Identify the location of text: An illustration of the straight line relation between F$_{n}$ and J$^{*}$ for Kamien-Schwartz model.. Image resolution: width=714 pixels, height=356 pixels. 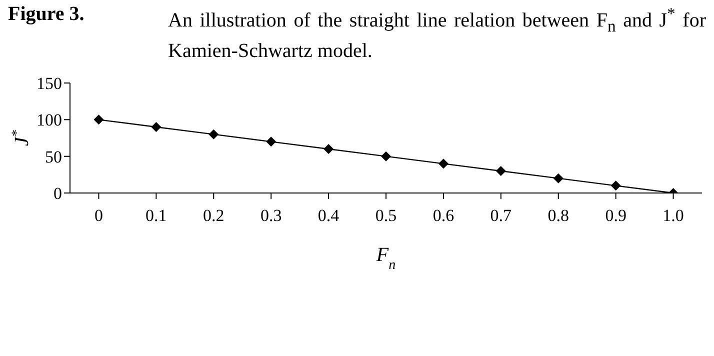
(437, 33).